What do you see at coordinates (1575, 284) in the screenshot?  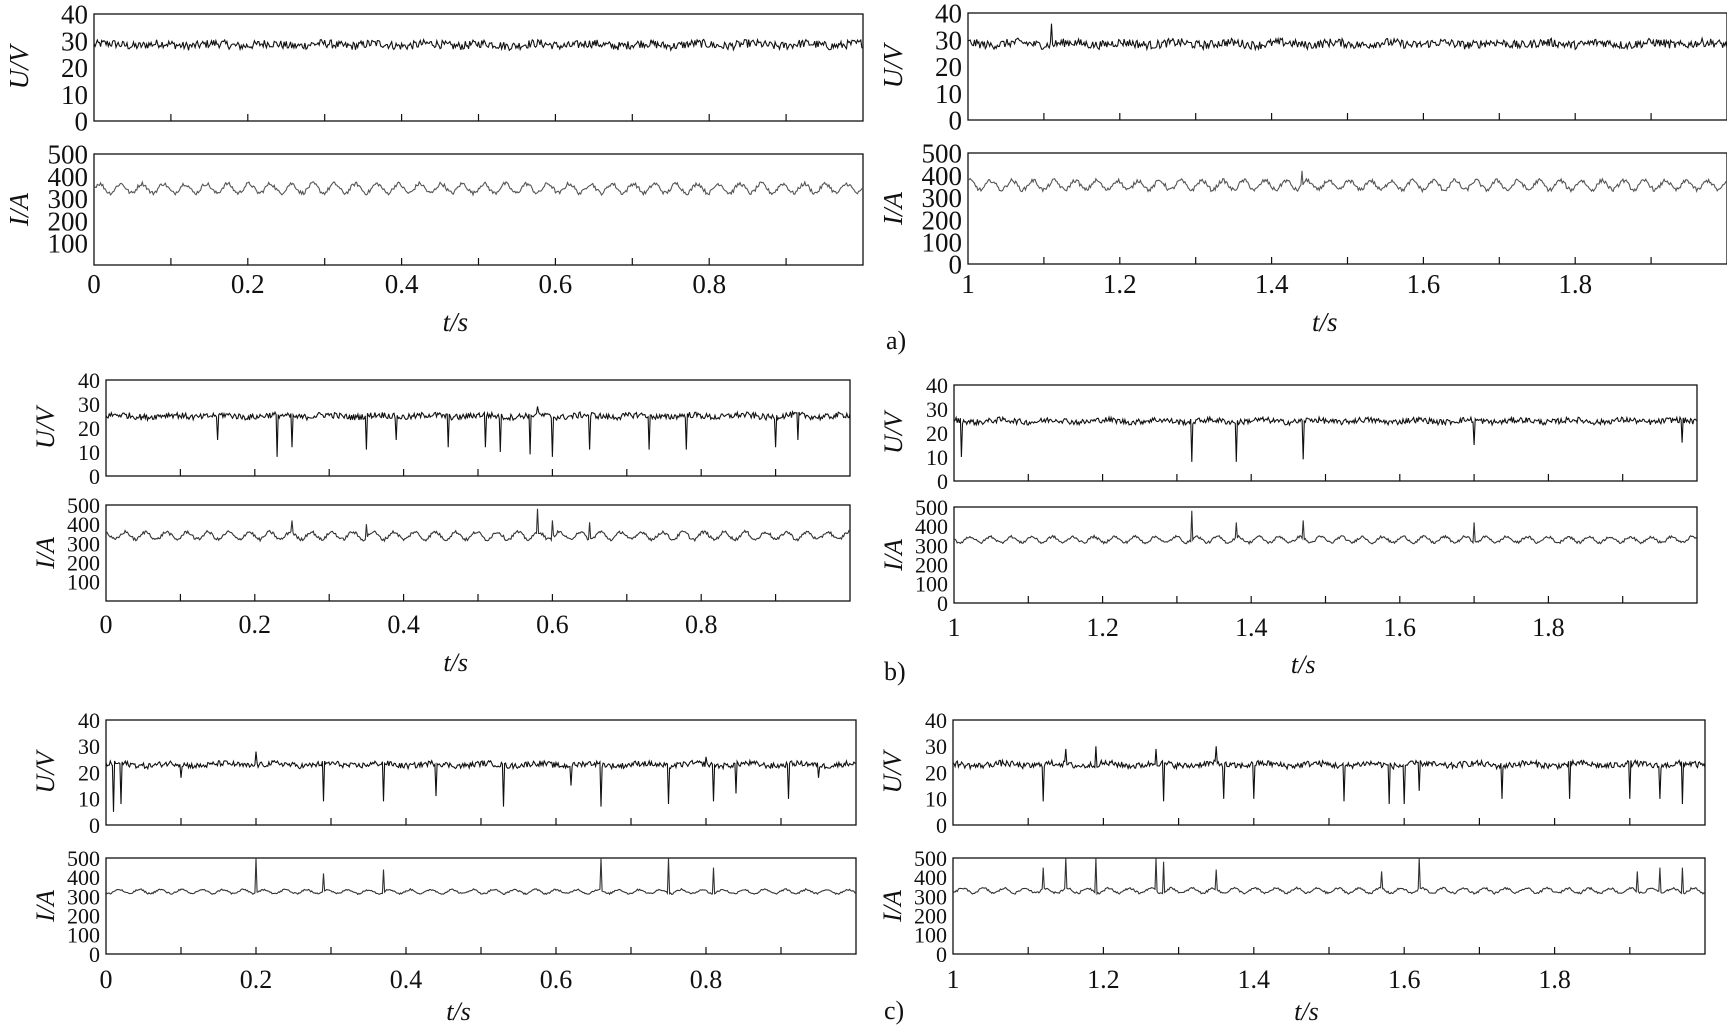 I see `x-tick-label: 1.8` at bounding box center [1575, 284].